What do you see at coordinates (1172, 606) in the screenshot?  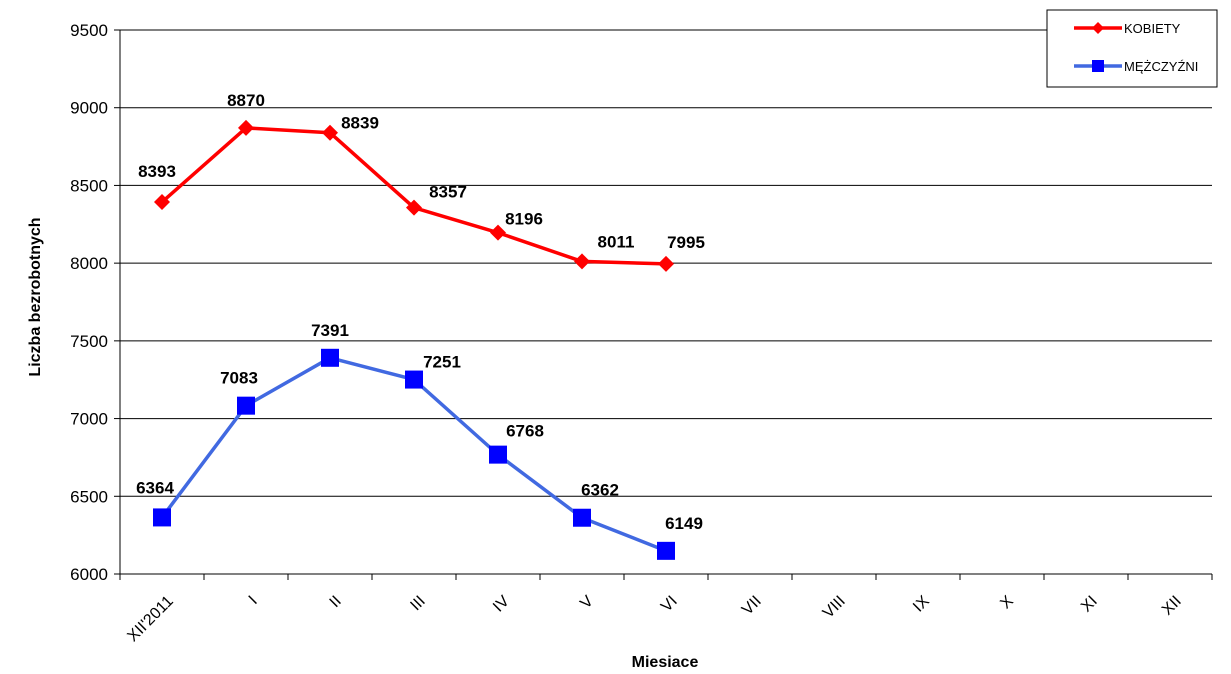 I see `x-tick-label: XII` at bounding box center [1172, 606].